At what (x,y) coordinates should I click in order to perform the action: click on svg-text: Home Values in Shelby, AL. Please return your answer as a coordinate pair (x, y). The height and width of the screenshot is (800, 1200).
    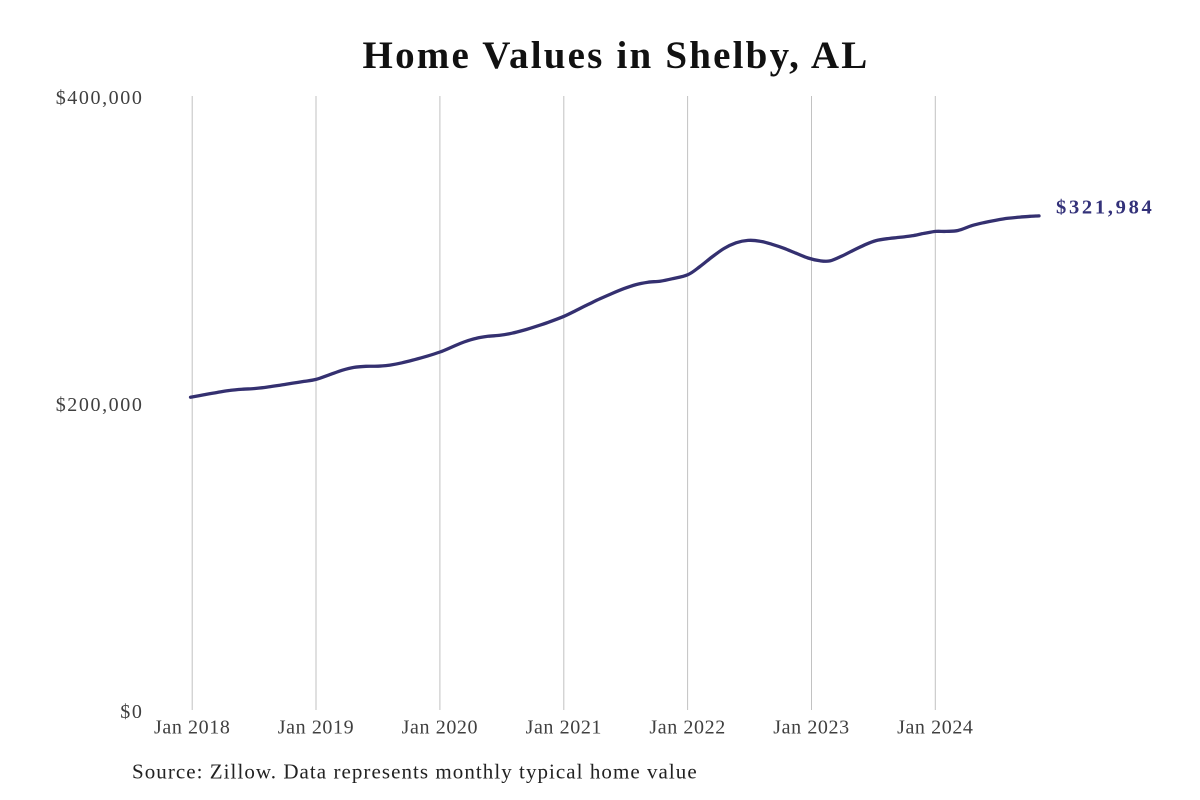
    Looking at the image, I should click on (616, 55).